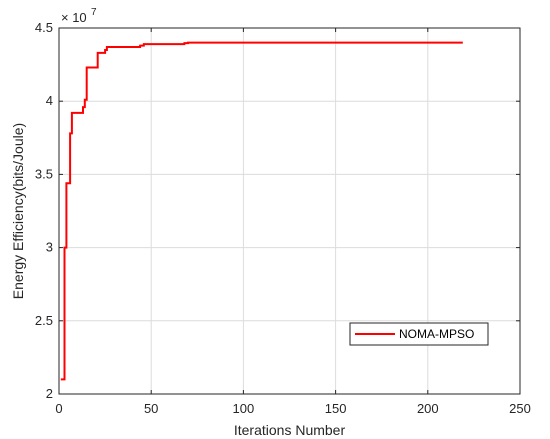  Describe the element at coordinates (49, 247) in the screenshot. I see `y-tick-label: 3` at that location.